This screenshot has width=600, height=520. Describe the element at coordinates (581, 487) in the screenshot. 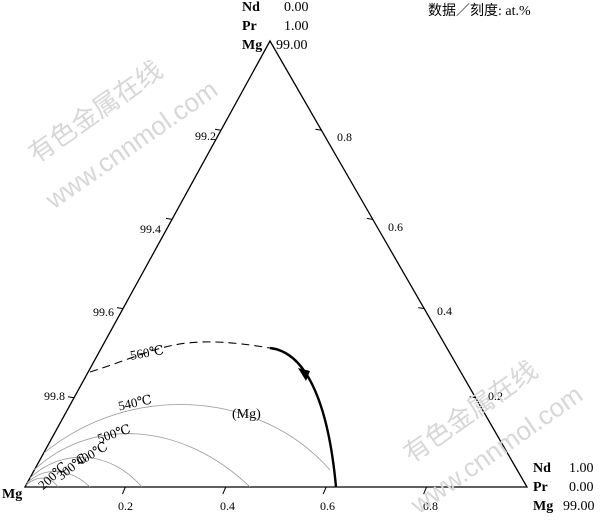

I see `right-pr-value: 0.00` at that location.